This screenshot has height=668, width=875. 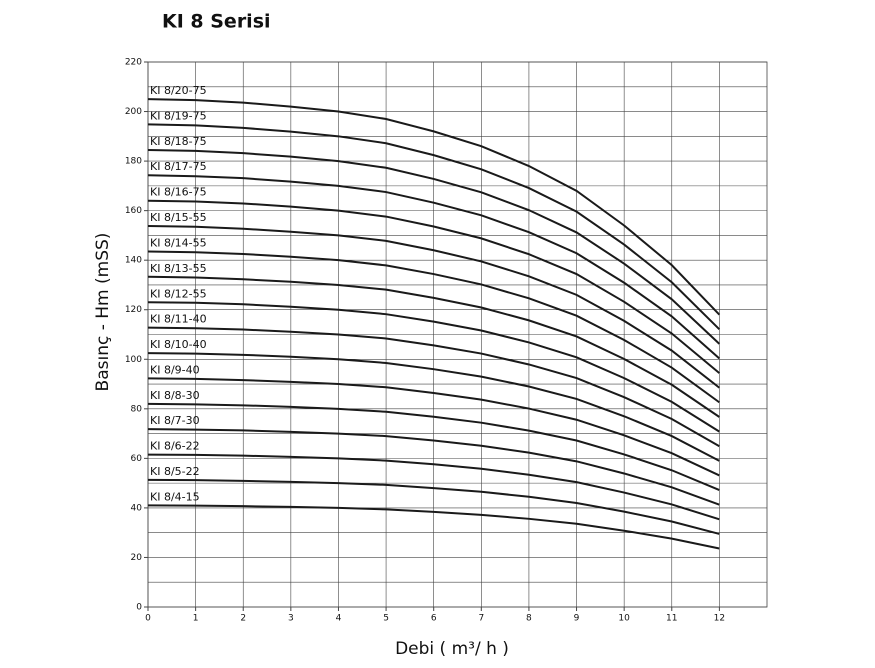 What do you see at coordinates (577, 619) in the screenshot?
I see `x-tick-label: 9` at bounding box center [577, 619].